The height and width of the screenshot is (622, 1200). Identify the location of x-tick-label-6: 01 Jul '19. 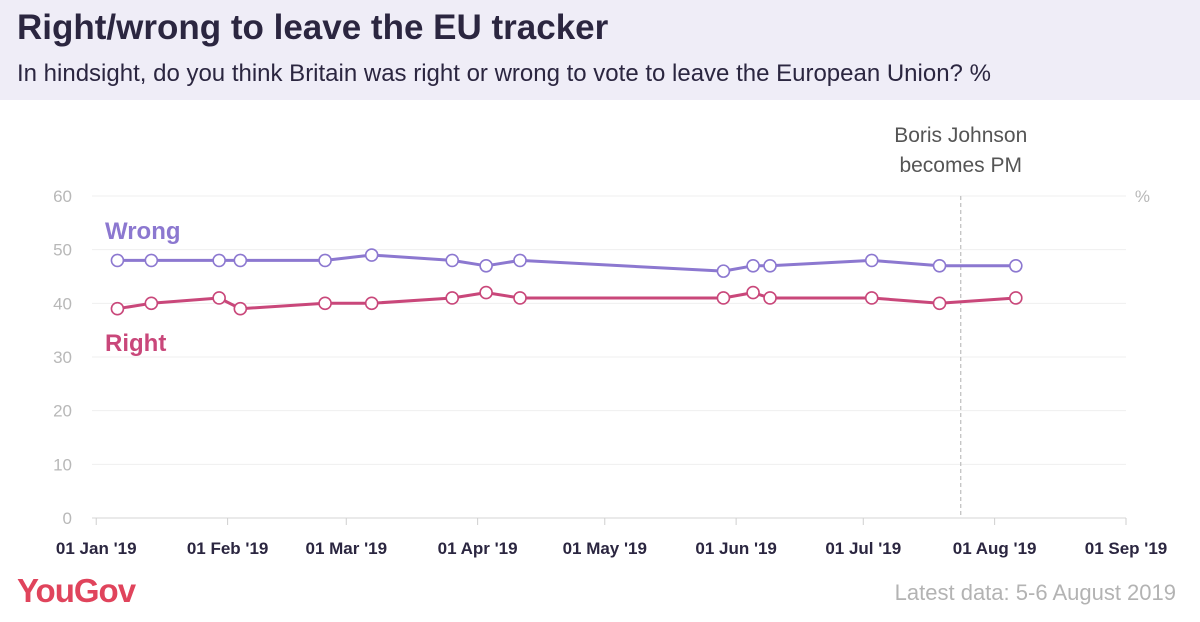
(863, 548).